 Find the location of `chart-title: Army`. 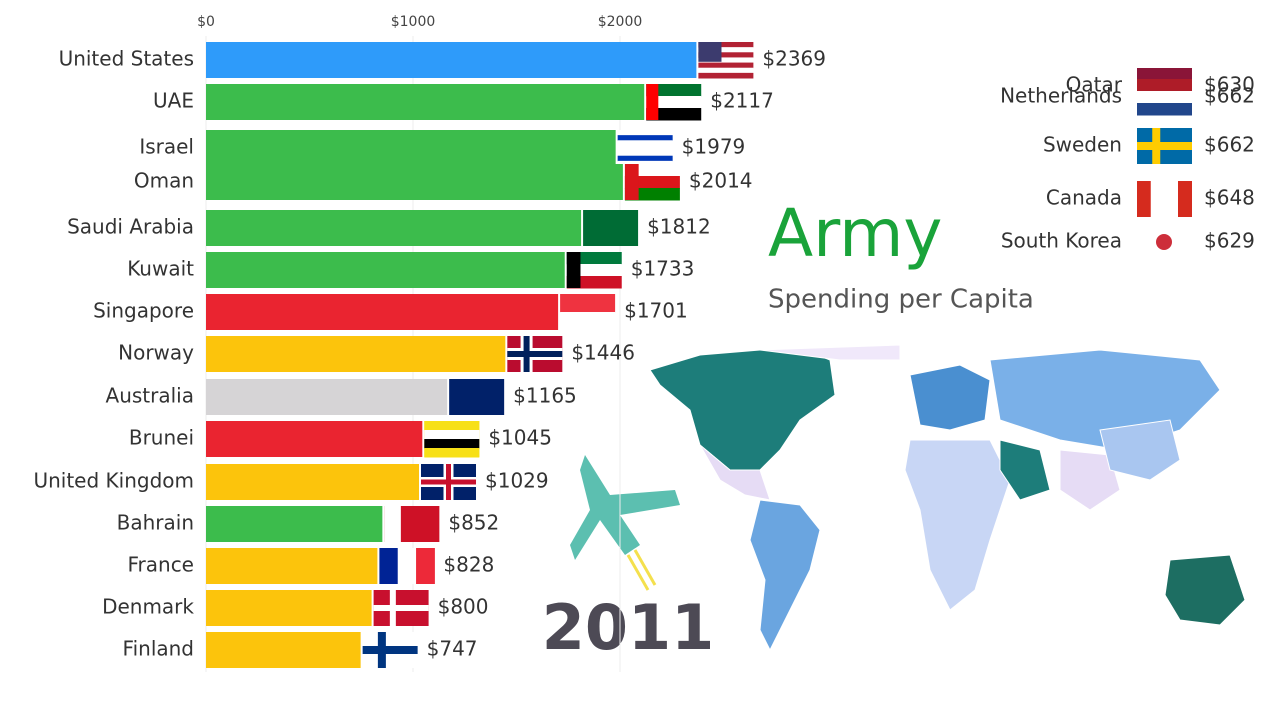

chart-title: Army is located at coordinates (855, 233).